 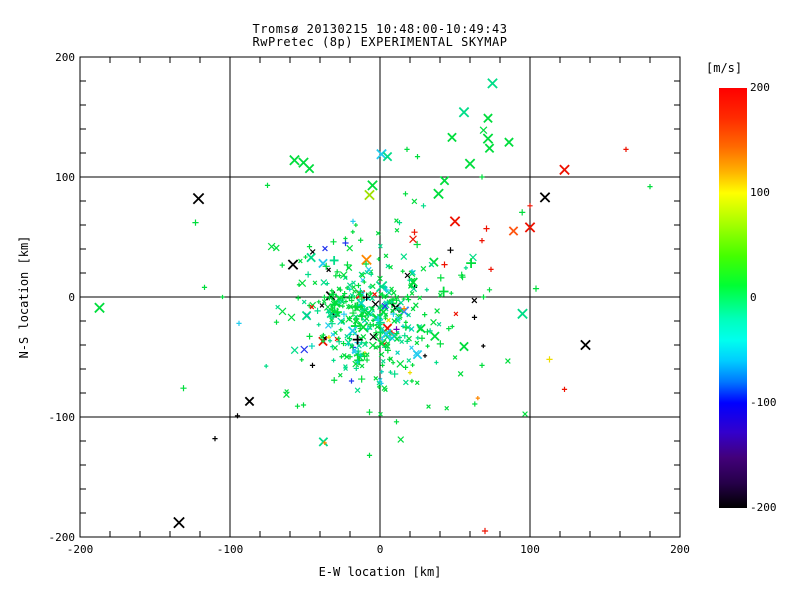 What do you see at coordinates (380, 29) in the screenshot?
I see `plot-title: Tromsø 20130215 10:48:00-10:49:43` at bounding box center [380, 29].